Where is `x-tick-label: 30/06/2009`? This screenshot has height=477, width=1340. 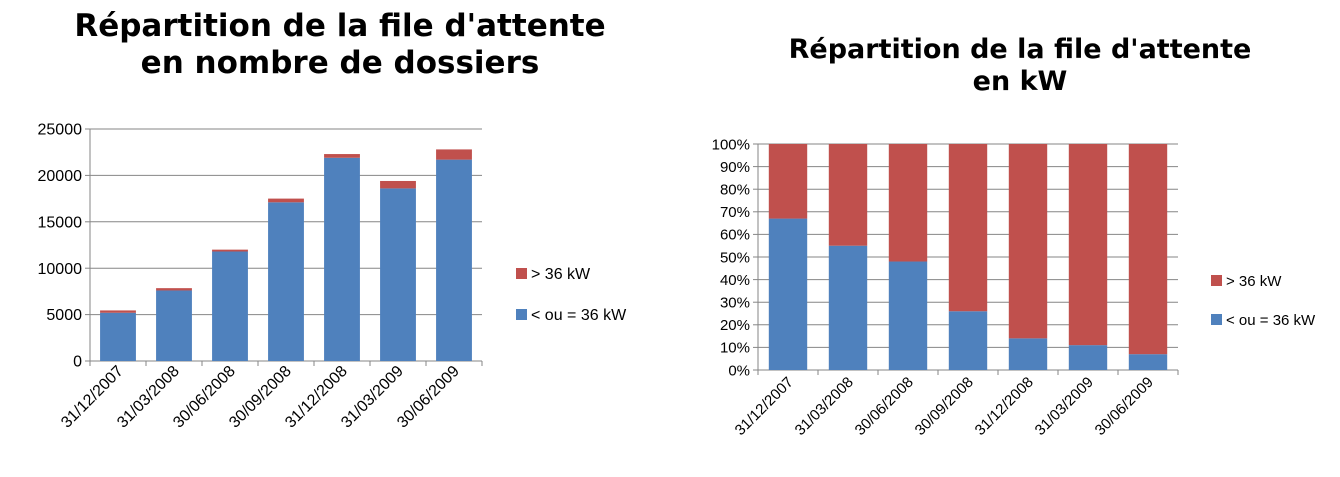 x-tick-label: 30/06/2009 is located at coordinates (1124, 406).